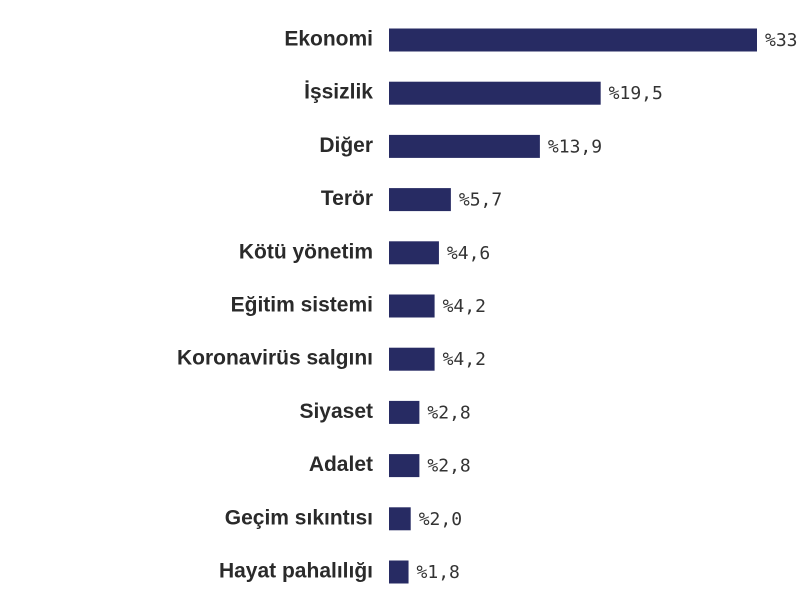  Describe the element at coordinates (440, 519) in the screenshot. I see `value-label: %2,0` at that location.